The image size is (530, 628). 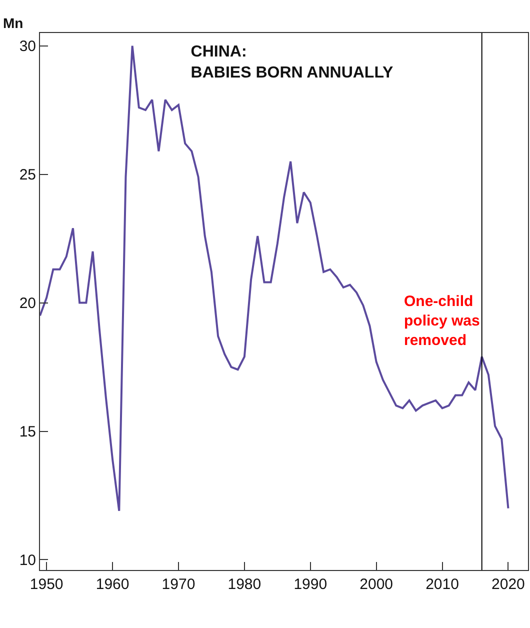 I want to click on y-tick-label: 20, so click(x=27, y=303).